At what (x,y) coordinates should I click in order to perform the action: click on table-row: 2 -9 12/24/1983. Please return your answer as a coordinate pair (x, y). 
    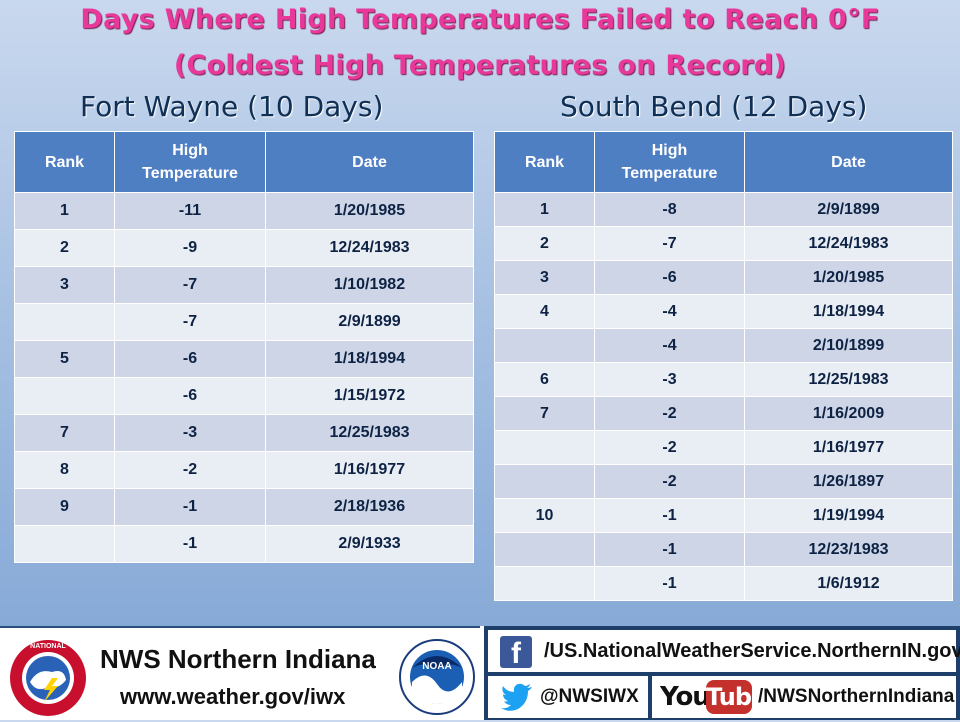
    Looking at the image, I should click on (244, 248).